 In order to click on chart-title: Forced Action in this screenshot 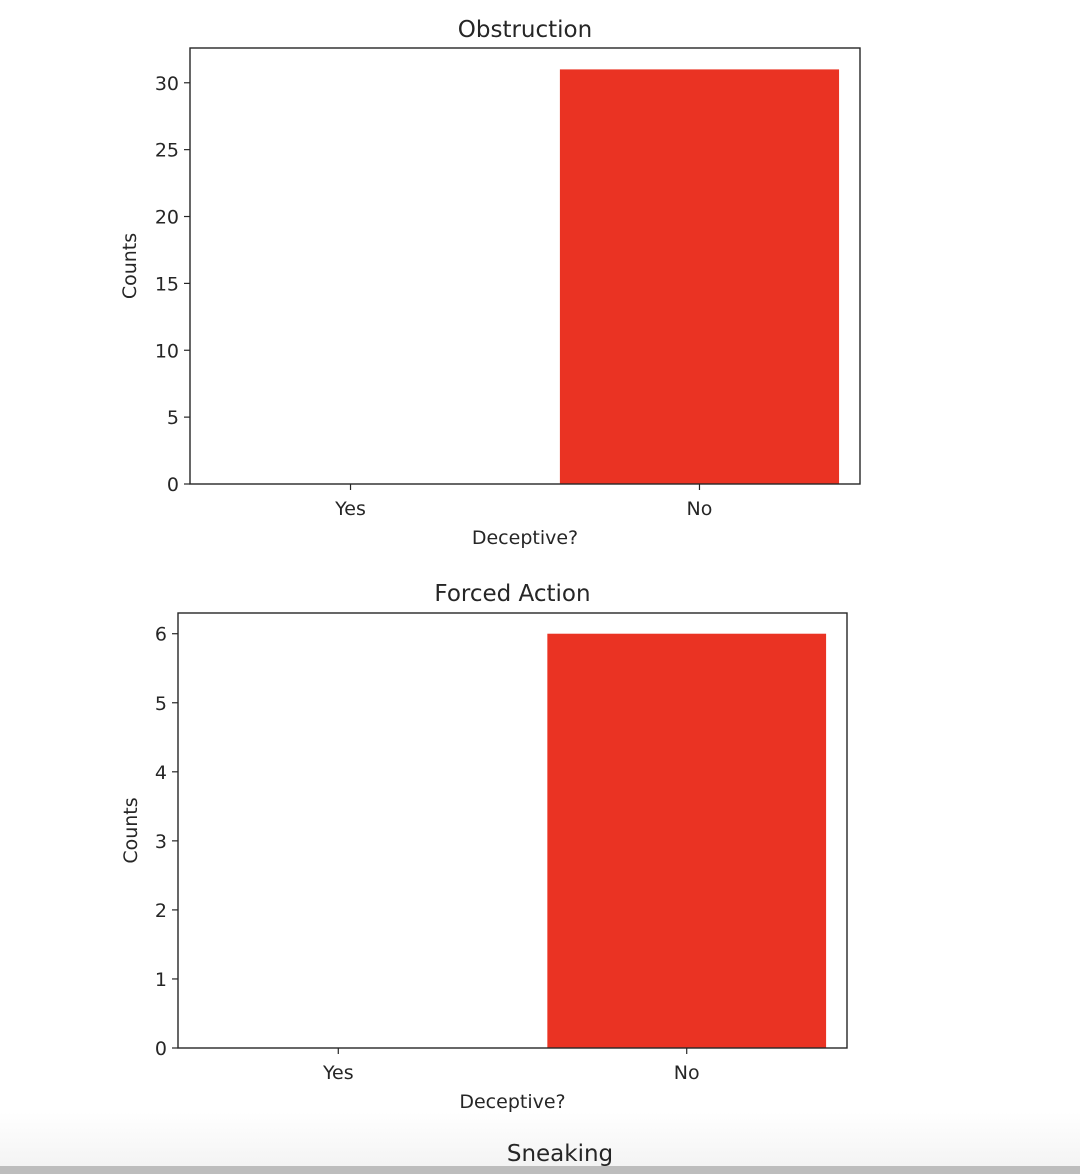, I will do `click(512, 594)`.